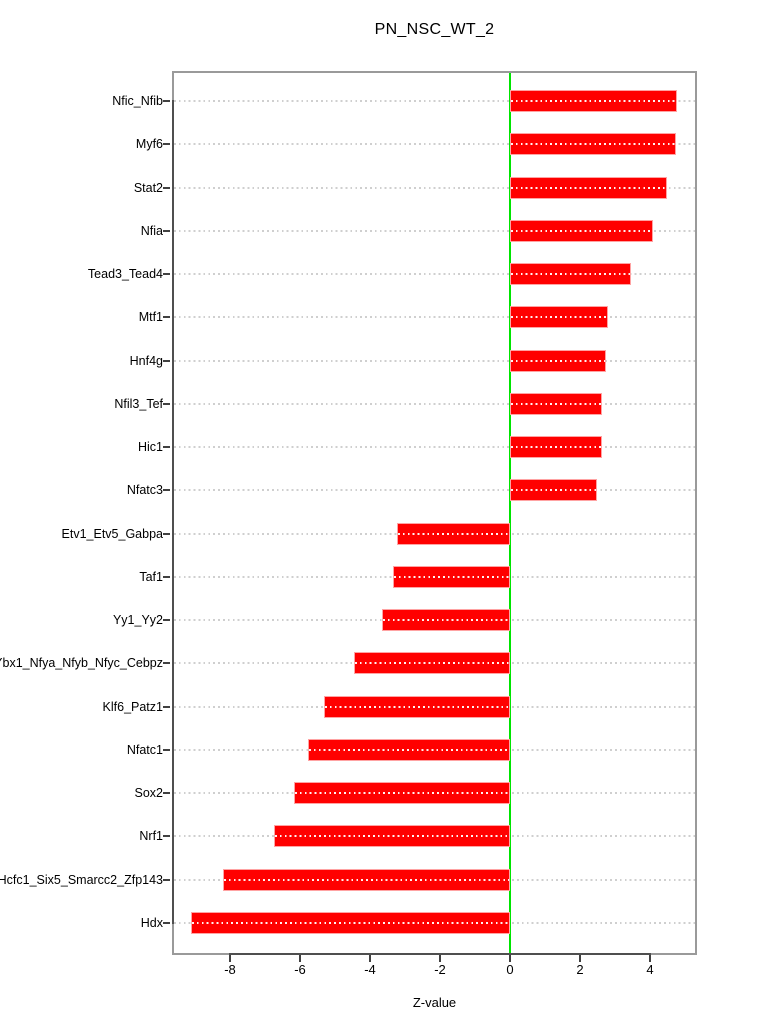 The width and height of the screenshot is (768, 1028). Describe the element at coordinates (125, 274) in the screenshot. I see `category-label: Tead3_Tead4` at that location.